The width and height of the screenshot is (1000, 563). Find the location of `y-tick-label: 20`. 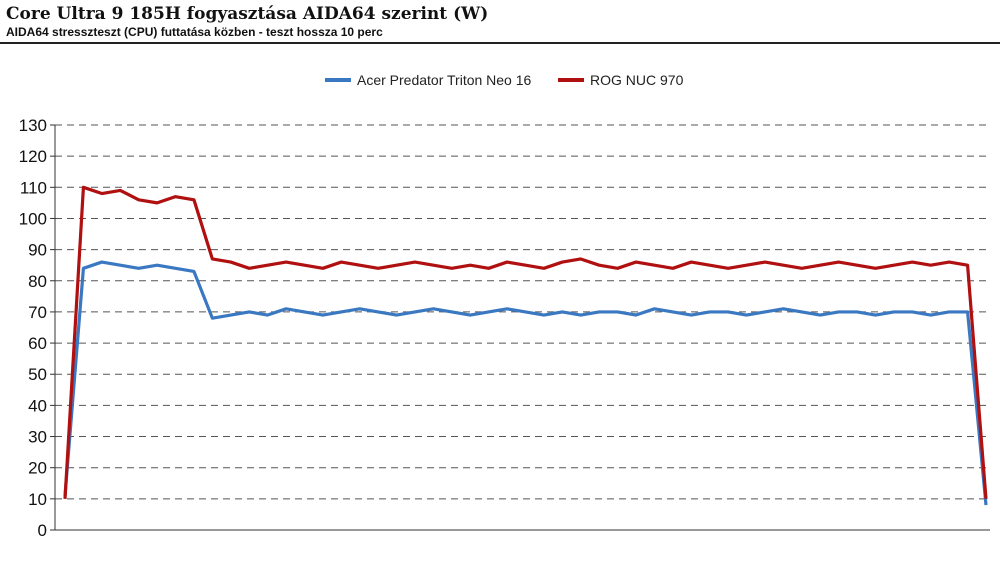

y-tick-label: 20 is located at coordinates (37, 468).